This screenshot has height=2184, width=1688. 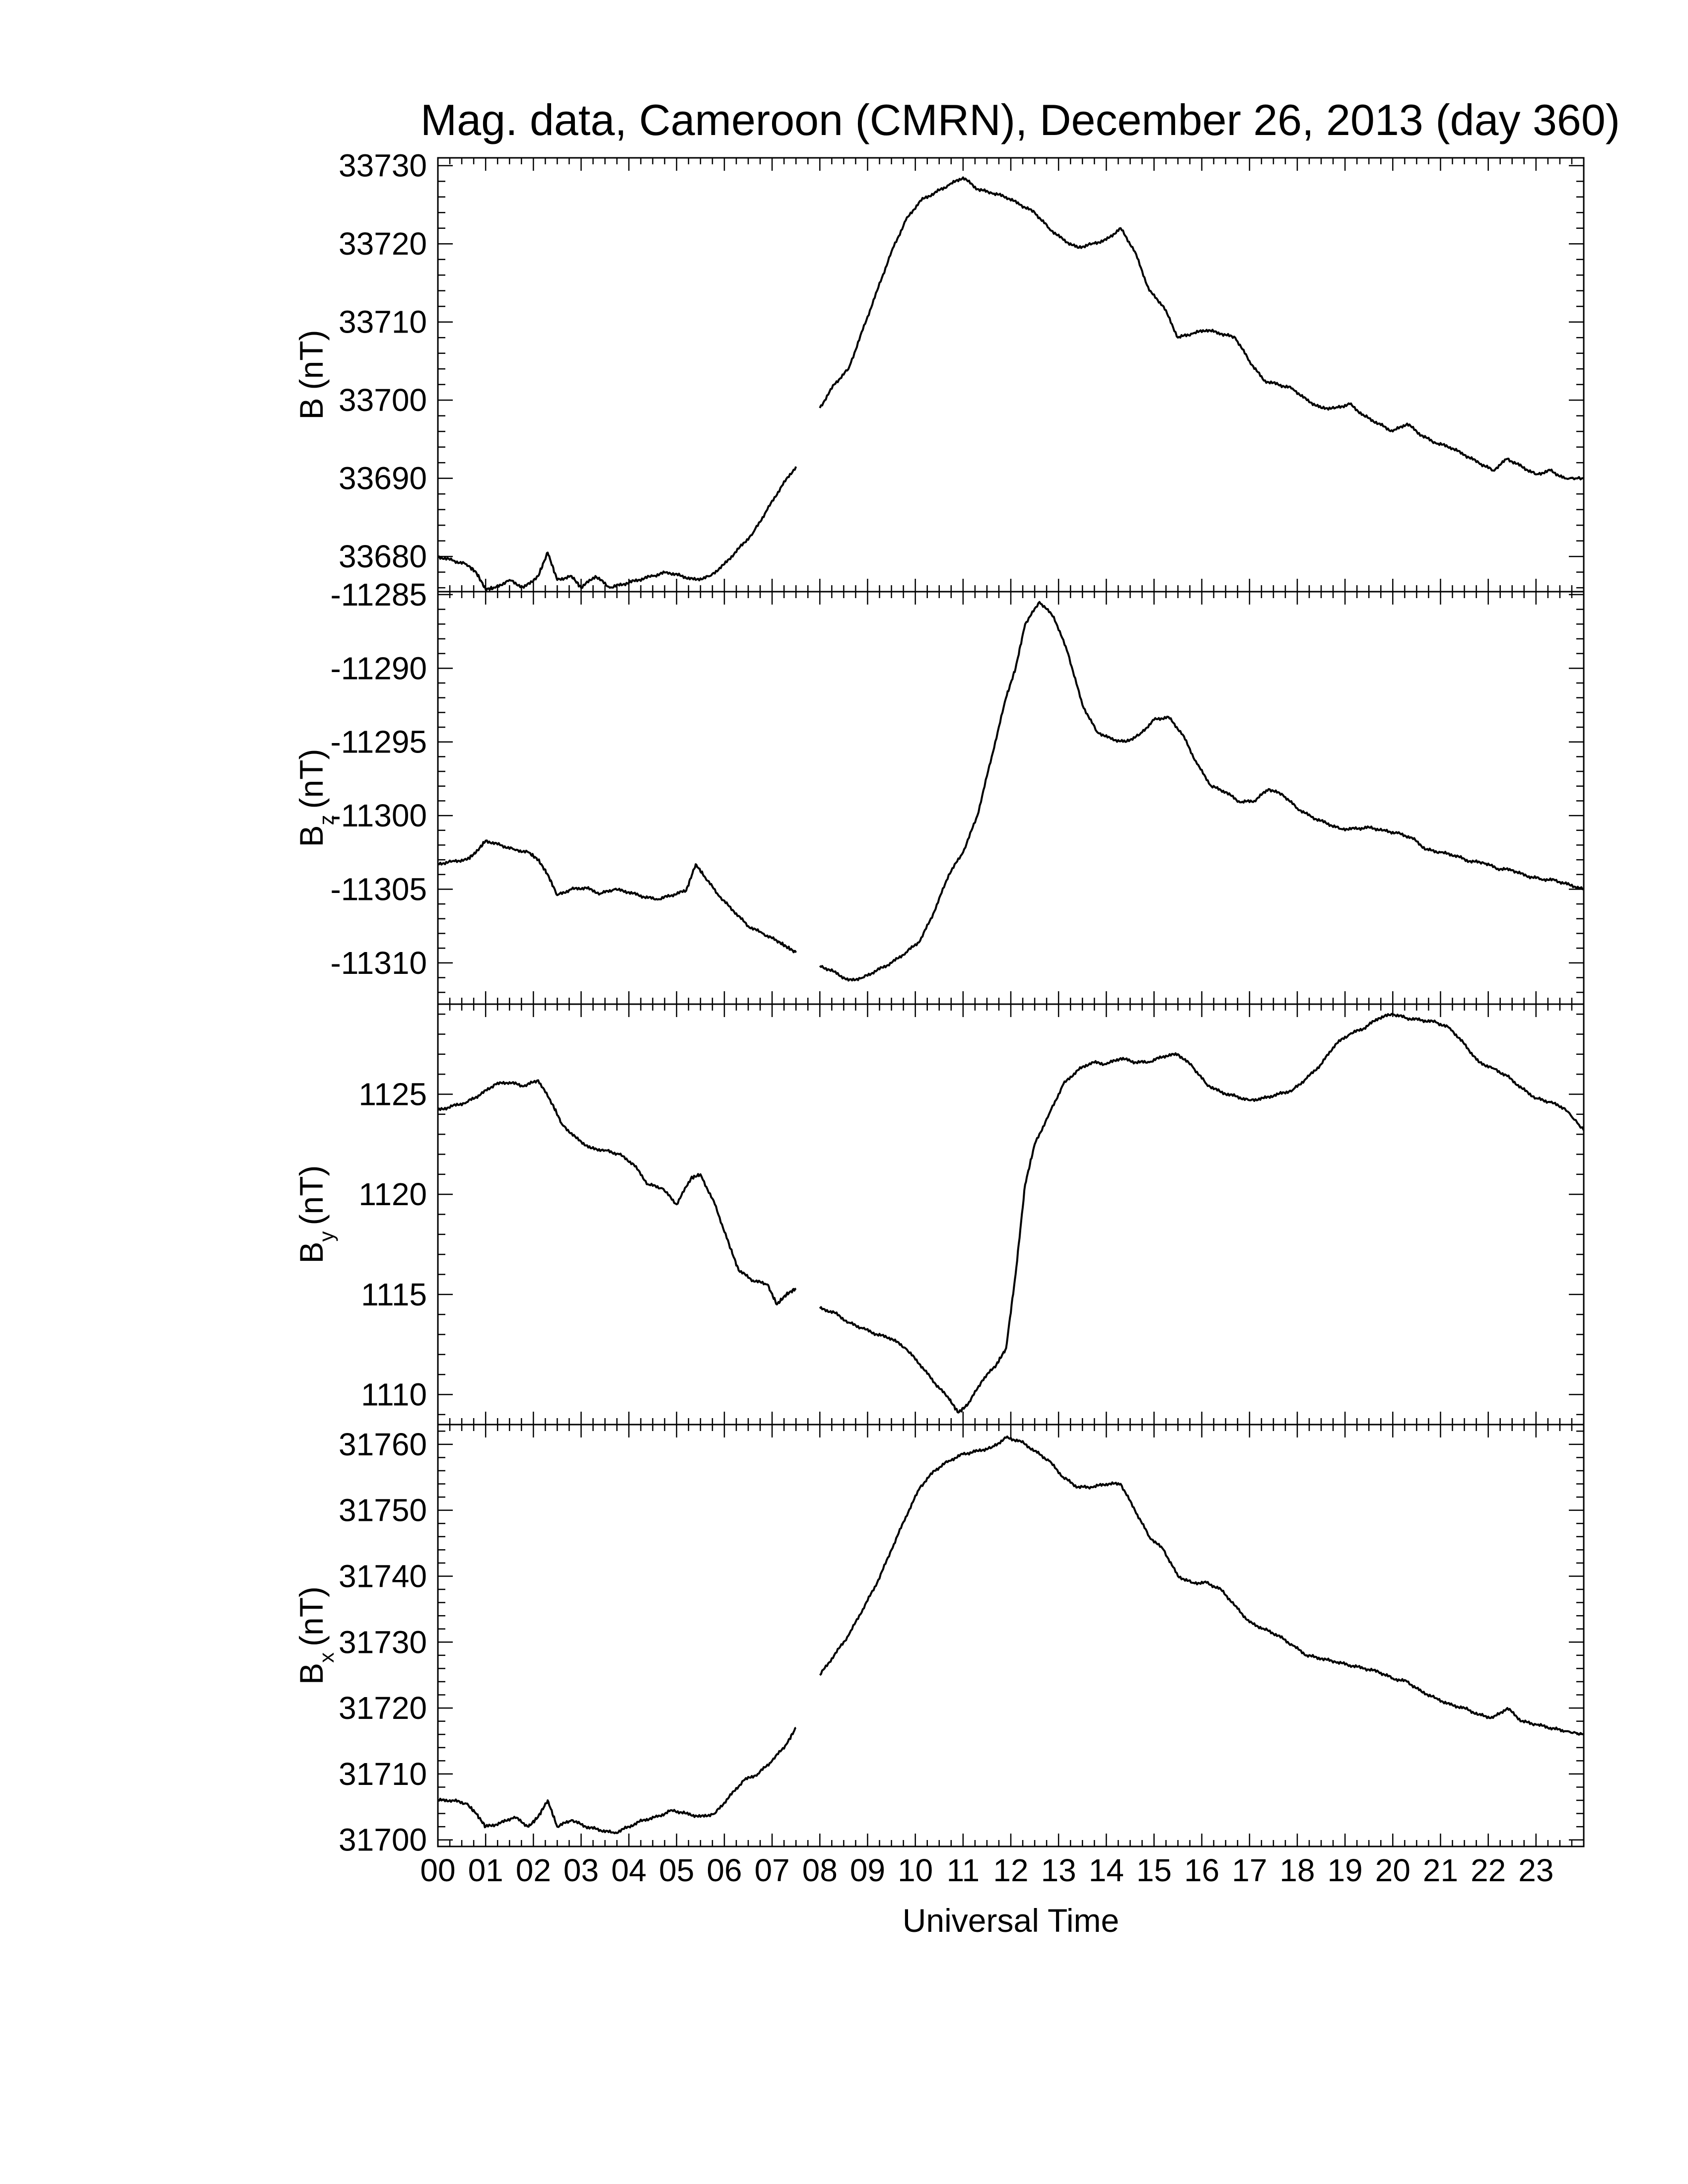 What do you see at coordinates (378, 595) in the screenshot?
I see `y-tick-label: -11285` at bounding box center [378, 595].